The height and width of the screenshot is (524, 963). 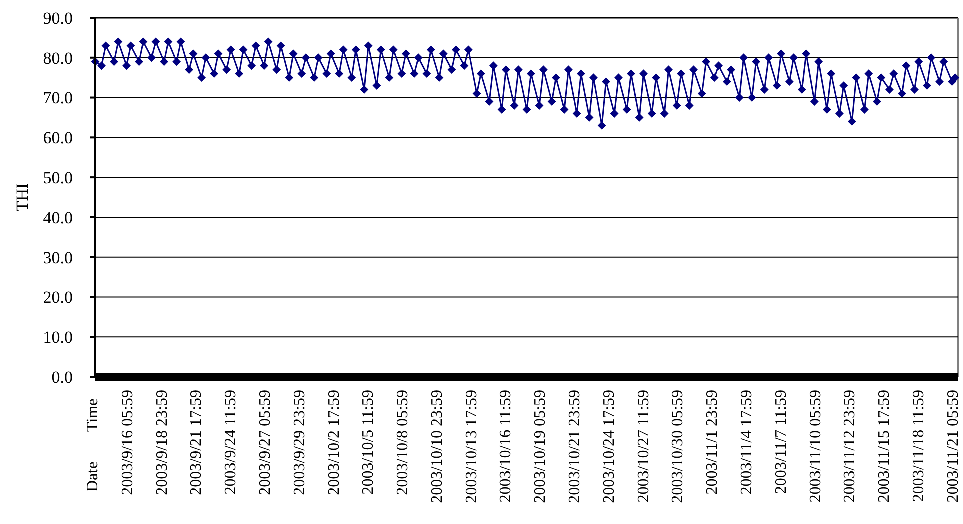 I want to click on y-tick-label: 30.0, so click(x=58, y=258).